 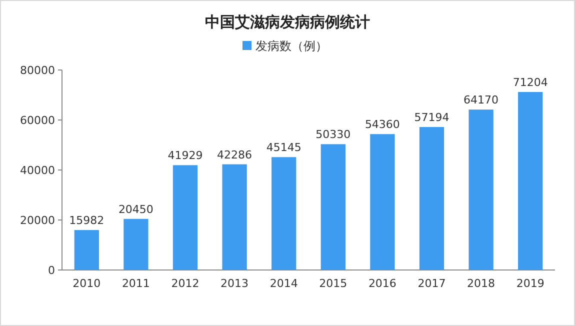 What do you see at coordinates (37, 120) in the screenshot?
I see `y-tick-label: 60000` at bounding box center [37, 120].